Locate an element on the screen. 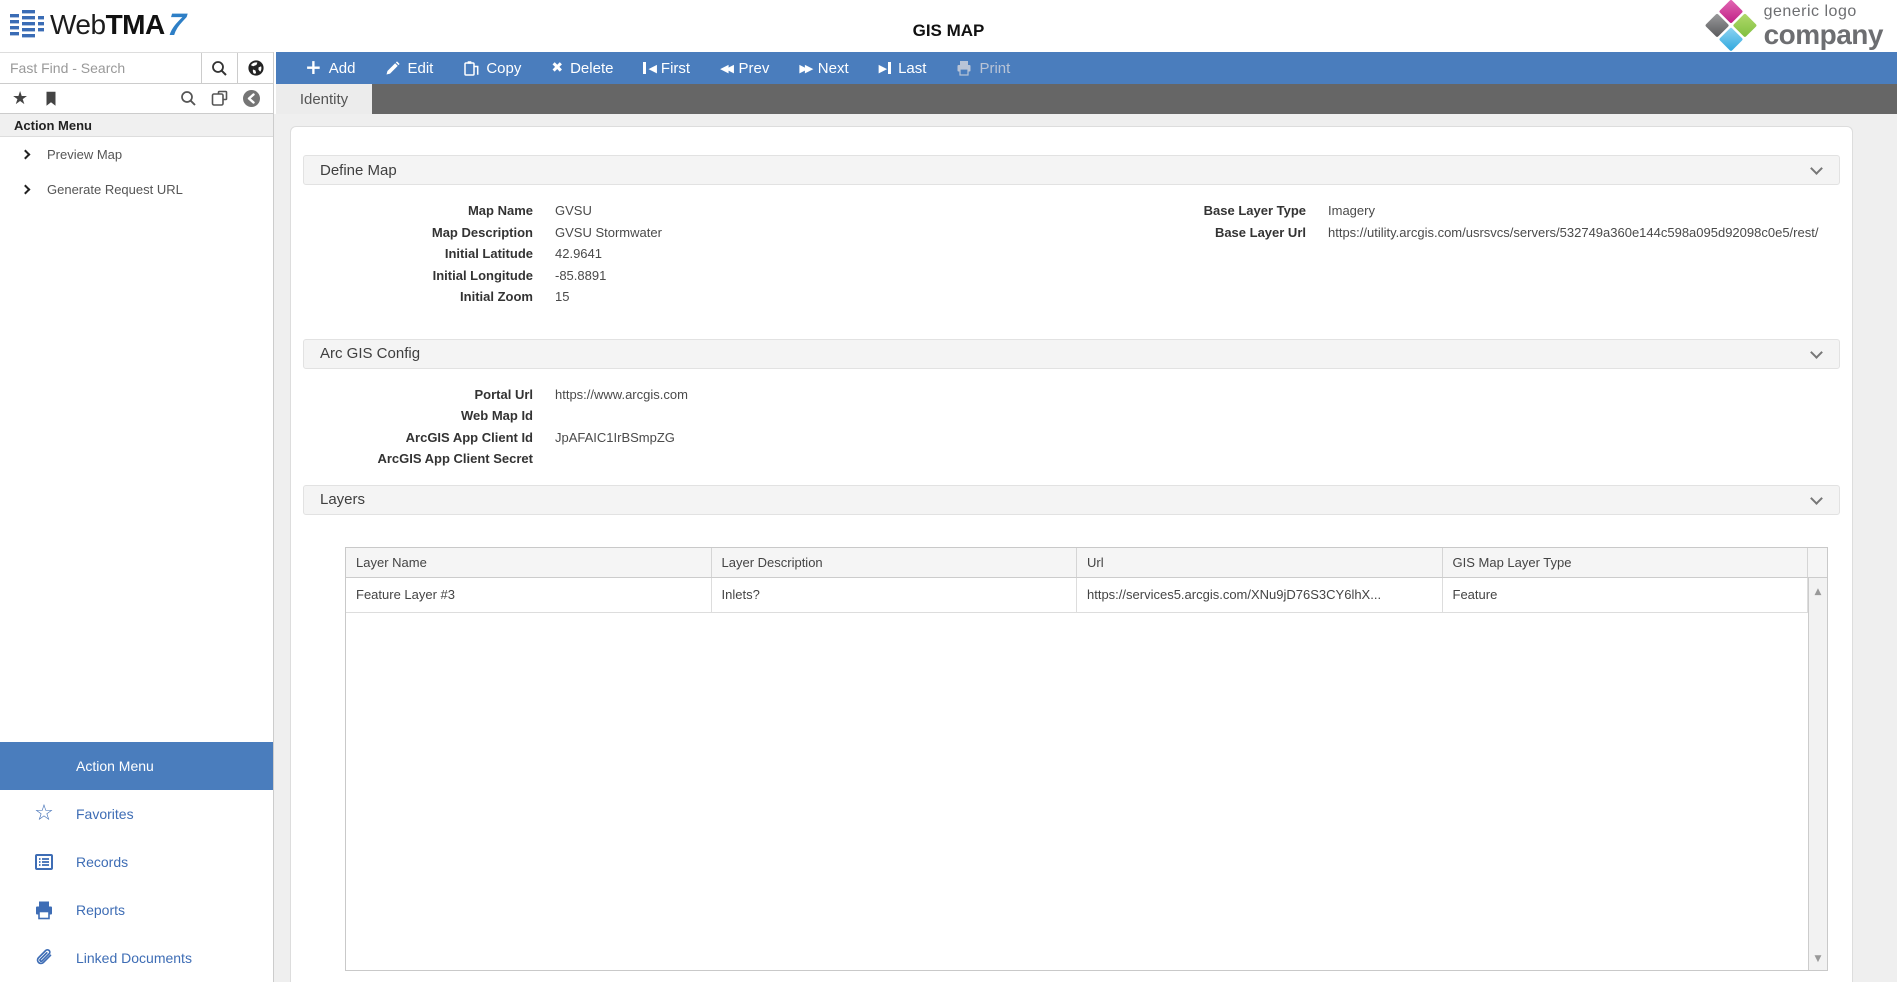 This screenshot has height=982, width=1897. cell-gis-map-layer-type: Feature is located at coordinates (1625, 594).